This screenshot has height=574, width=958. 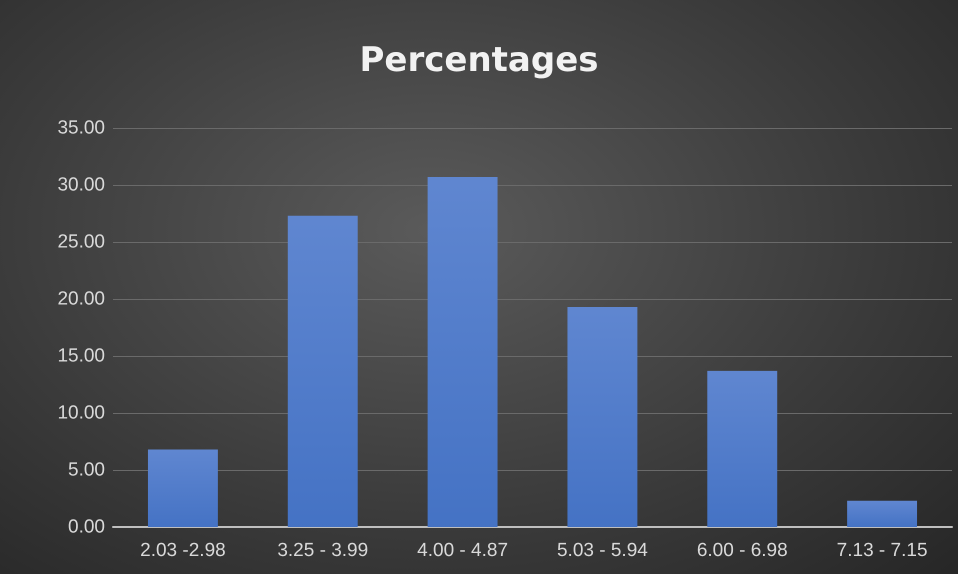 I want to click on x-tick-label: 7.13 - 7.15, so click(x=882, y=550).